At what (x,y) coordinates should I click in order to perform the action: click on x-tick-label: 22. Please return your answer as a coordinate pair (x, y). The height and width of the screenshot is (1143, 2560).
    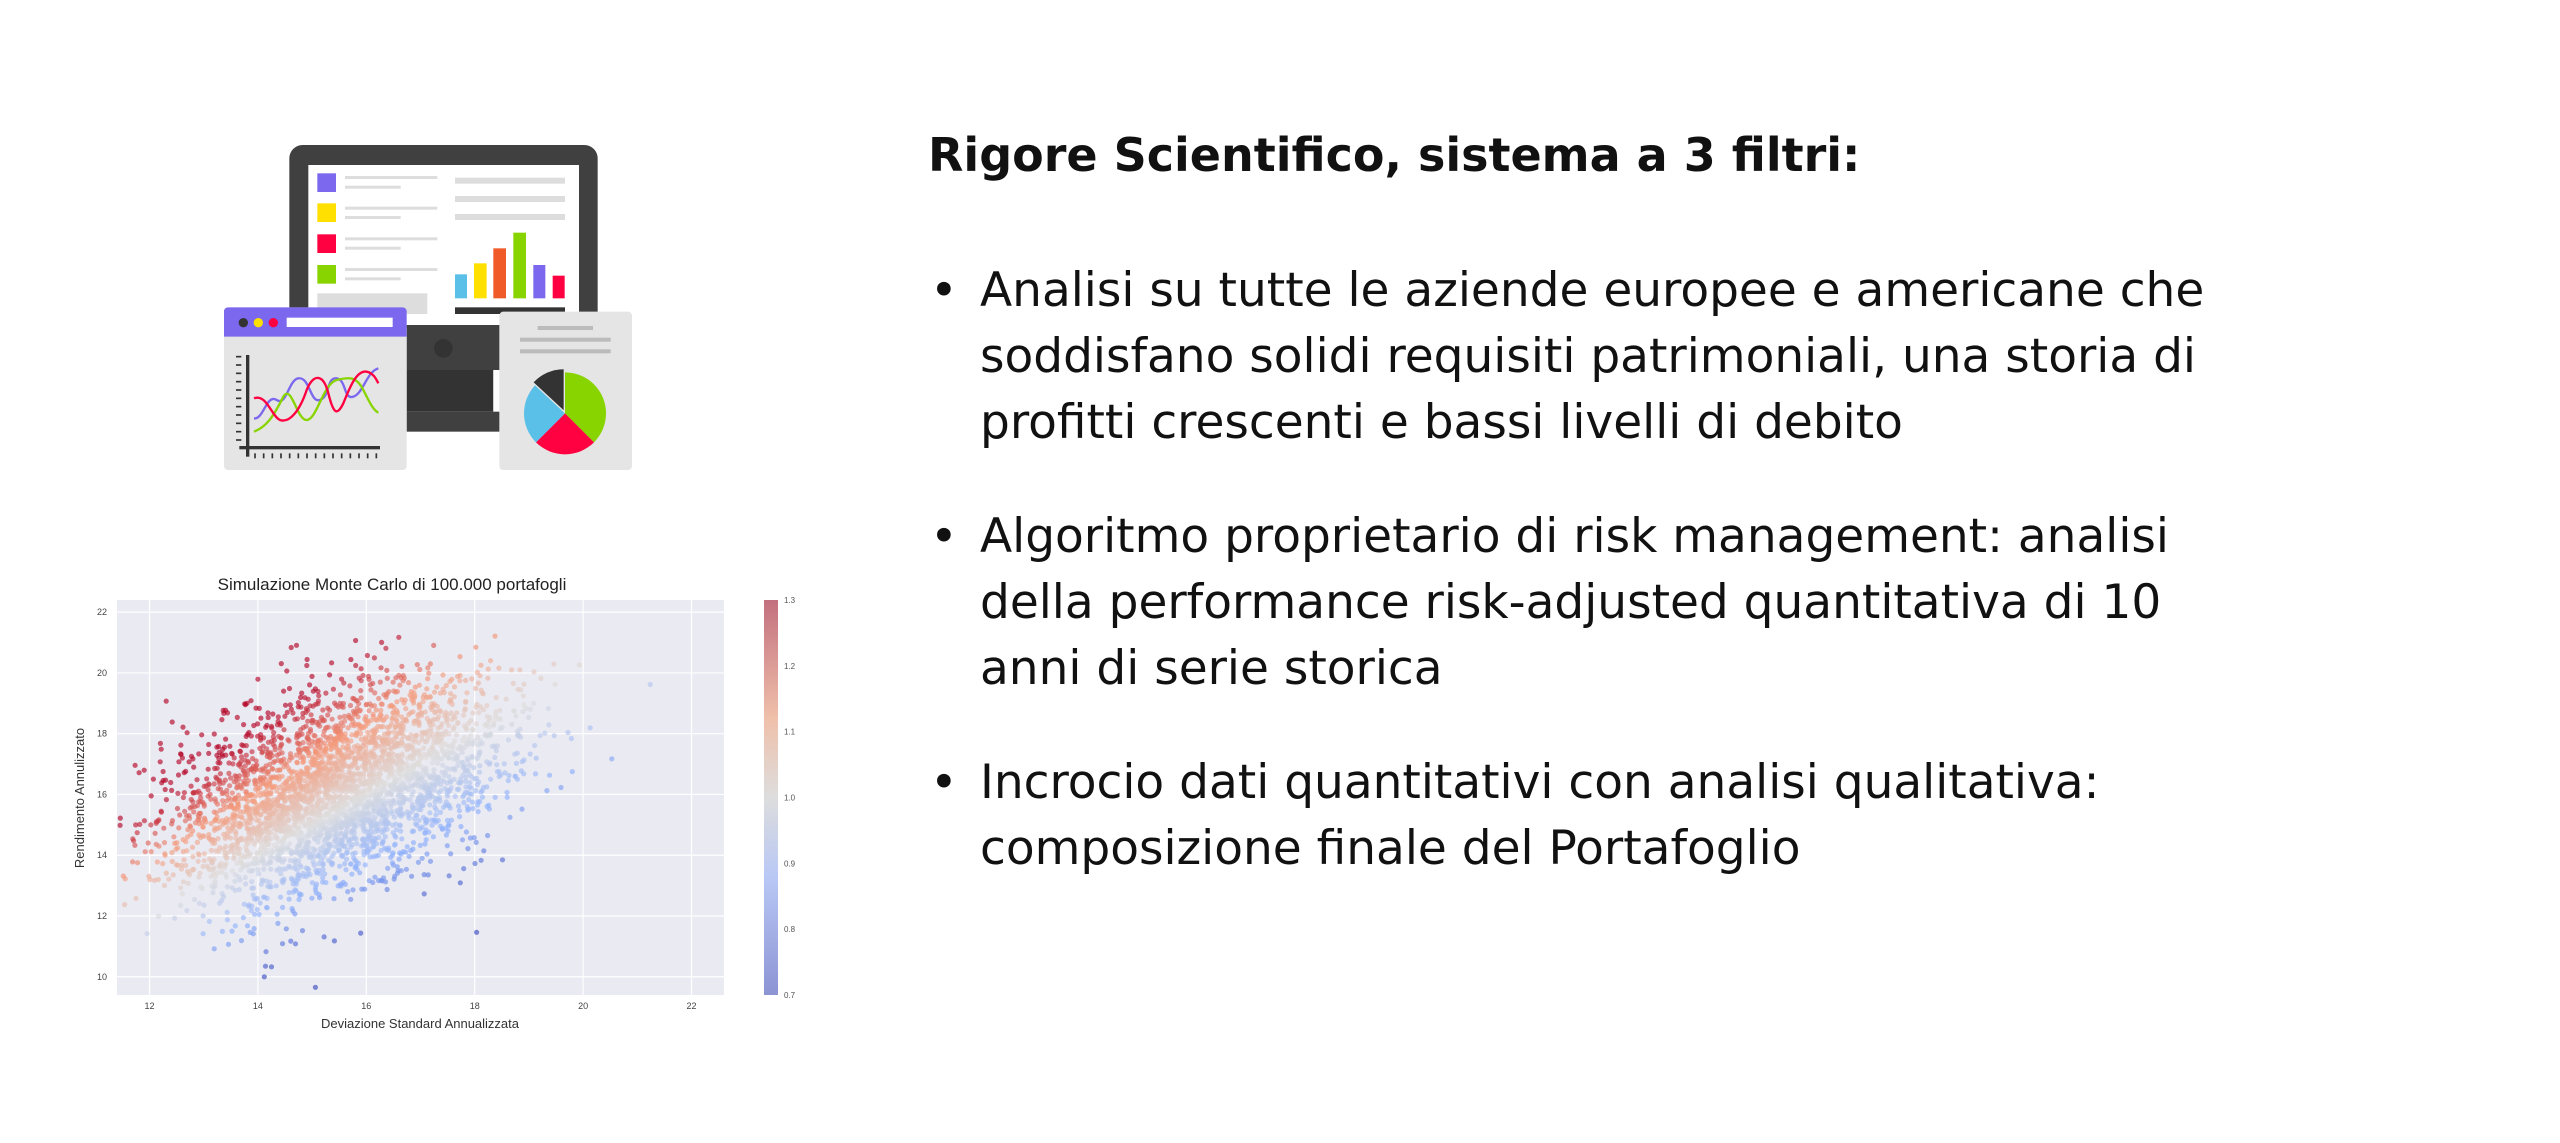
    Looking at the image, I should click on (691, 1006).